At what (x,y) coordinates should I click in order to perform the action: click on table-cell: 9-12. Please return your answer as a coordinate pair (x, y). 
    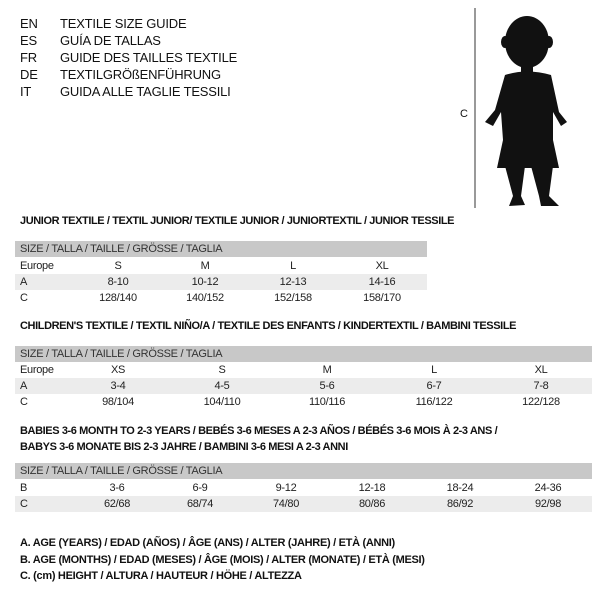
    Looking at the image, I should click on (286, 488).